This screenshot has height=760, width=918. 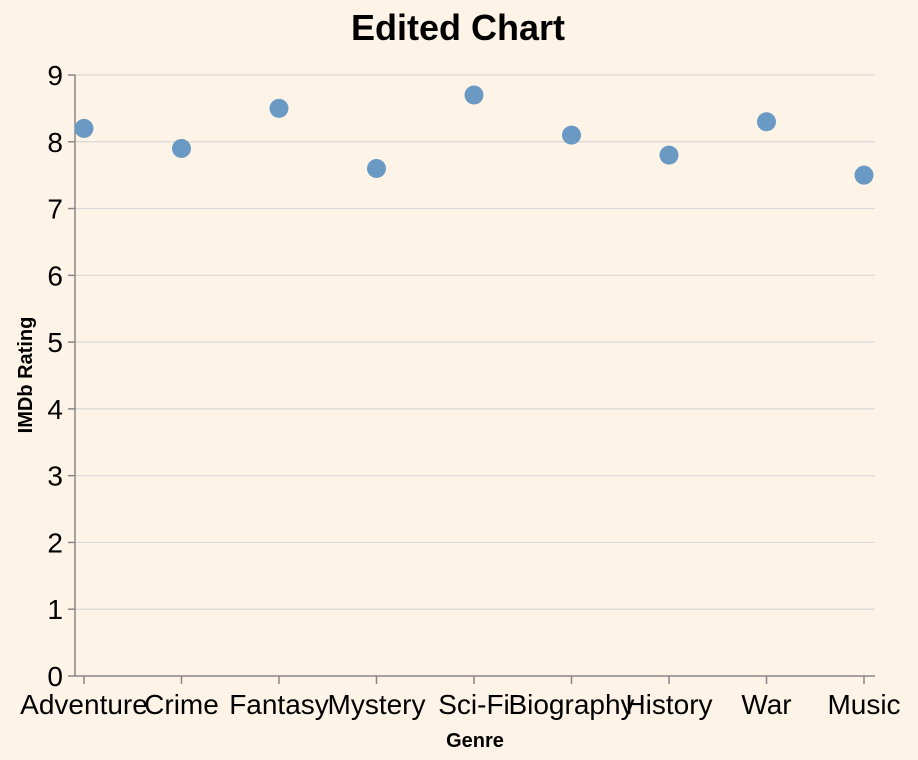 I want to click on x-tick-label: Biography, so click(x=571, y=704).